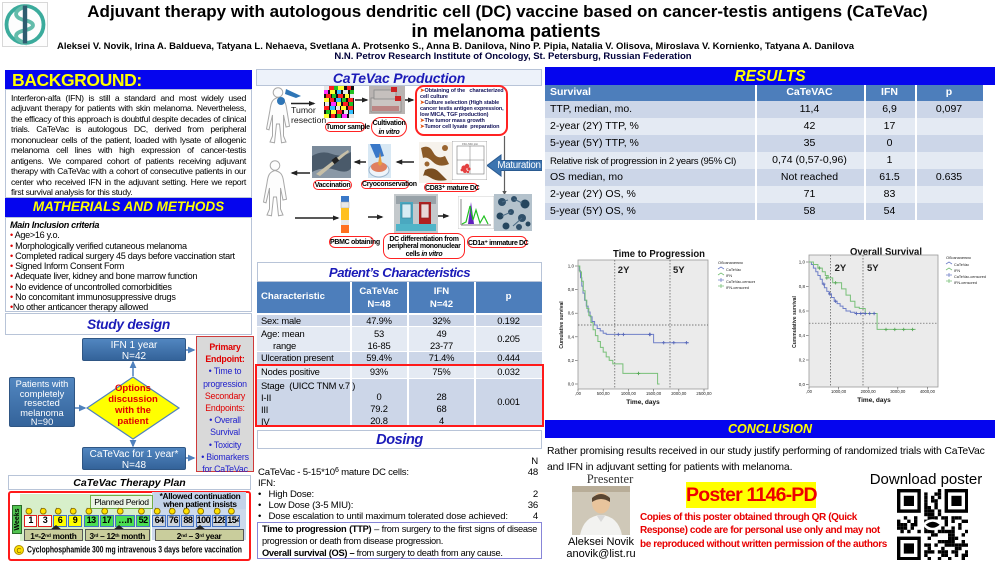 The image size is (1000, 563). Describe the element at coordinates (704, 393) in the screenshot. I see `svg-text: 2500,00` at that location.